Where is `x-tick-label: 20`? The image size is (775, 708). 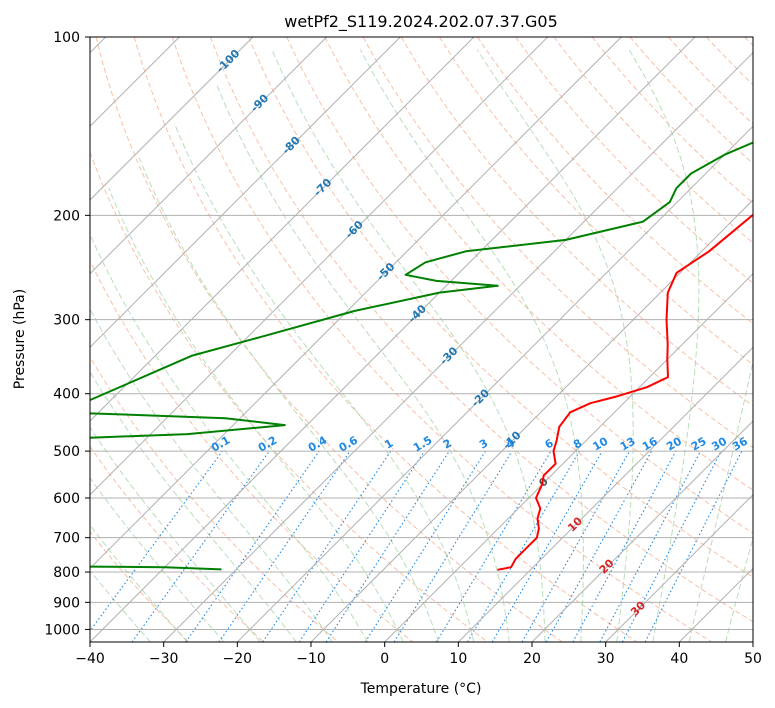
x-tick-label: 20 is located at coordinates (532, 659).